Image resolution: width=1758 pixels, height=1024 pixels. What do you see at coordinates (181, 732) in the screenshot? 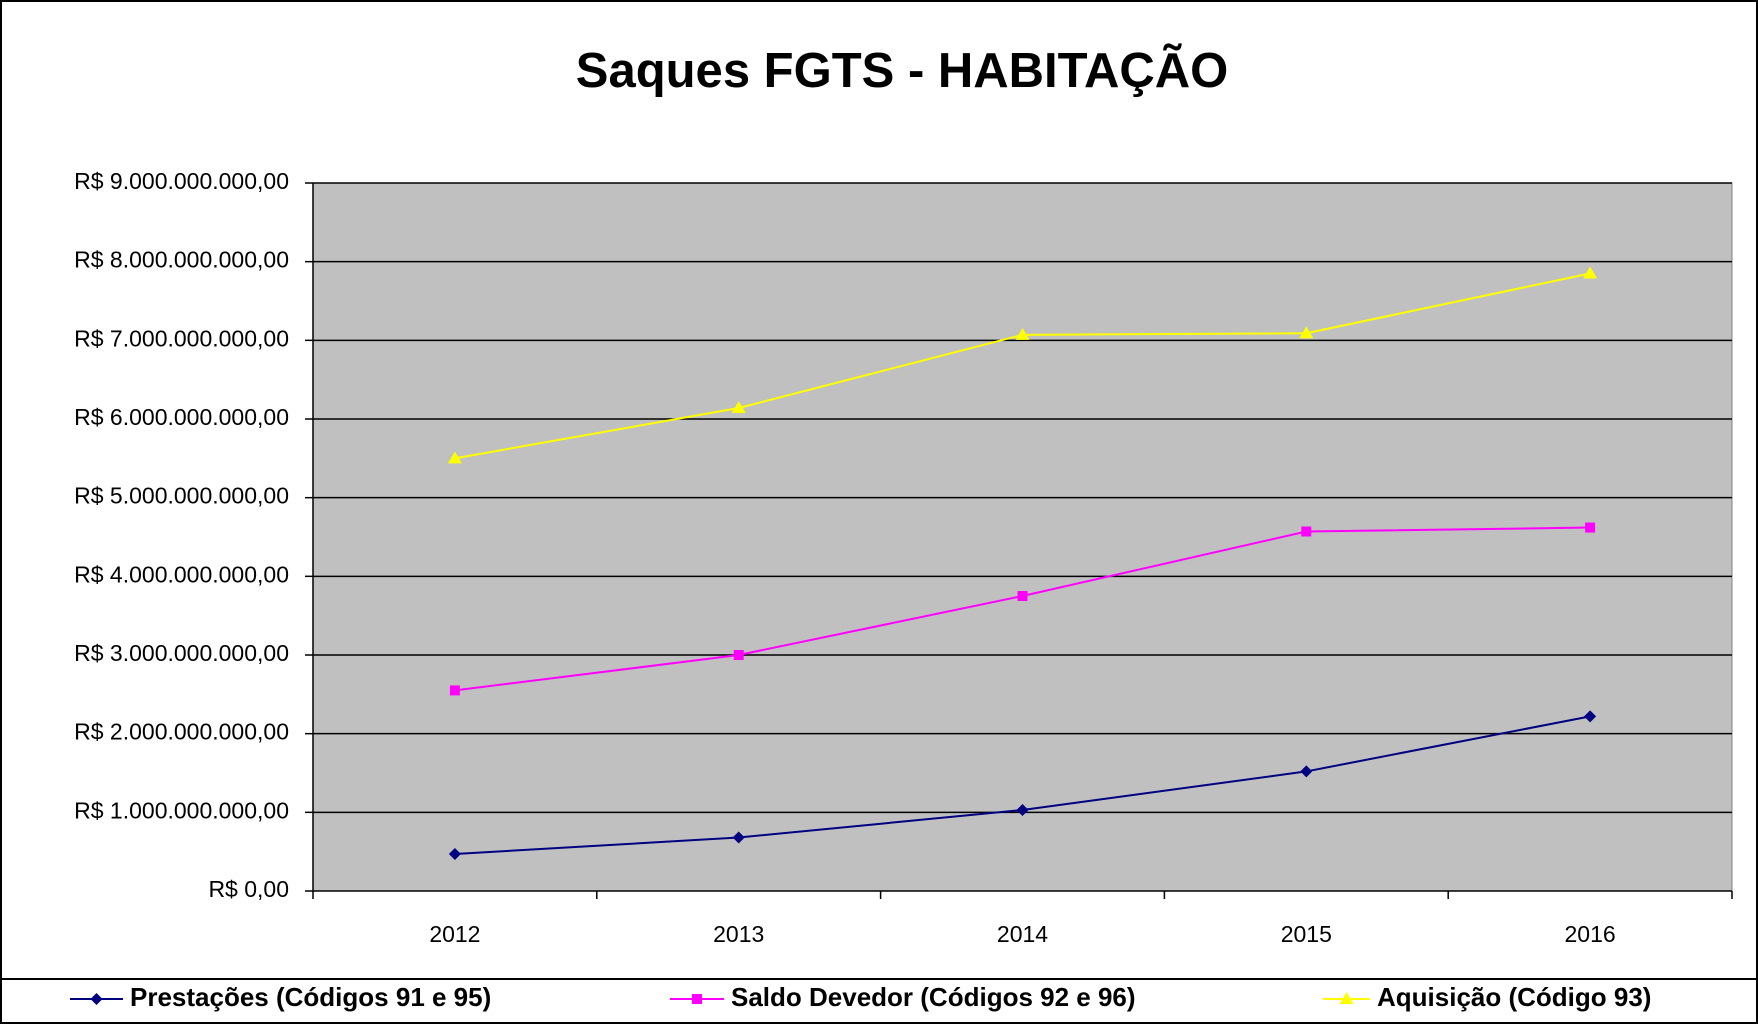
I see `y-tick-label: R$ 2.000.000.000,00` at bounding box center [181, 732].